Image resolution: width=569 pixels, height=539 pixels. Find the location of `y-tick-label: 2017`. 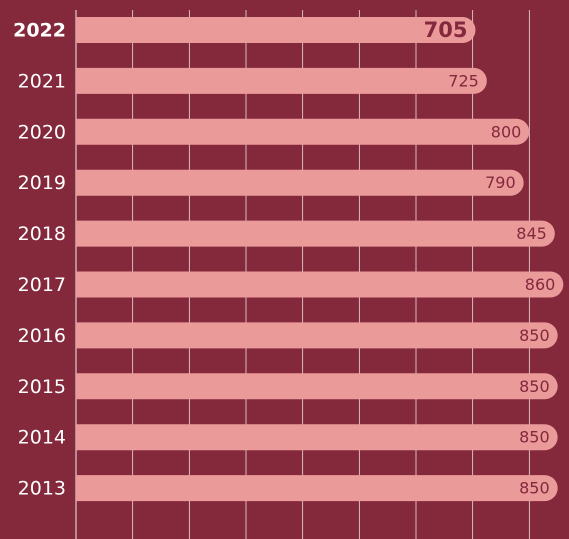

y-tick-label: 2017 is located at coordinates (42, 285).